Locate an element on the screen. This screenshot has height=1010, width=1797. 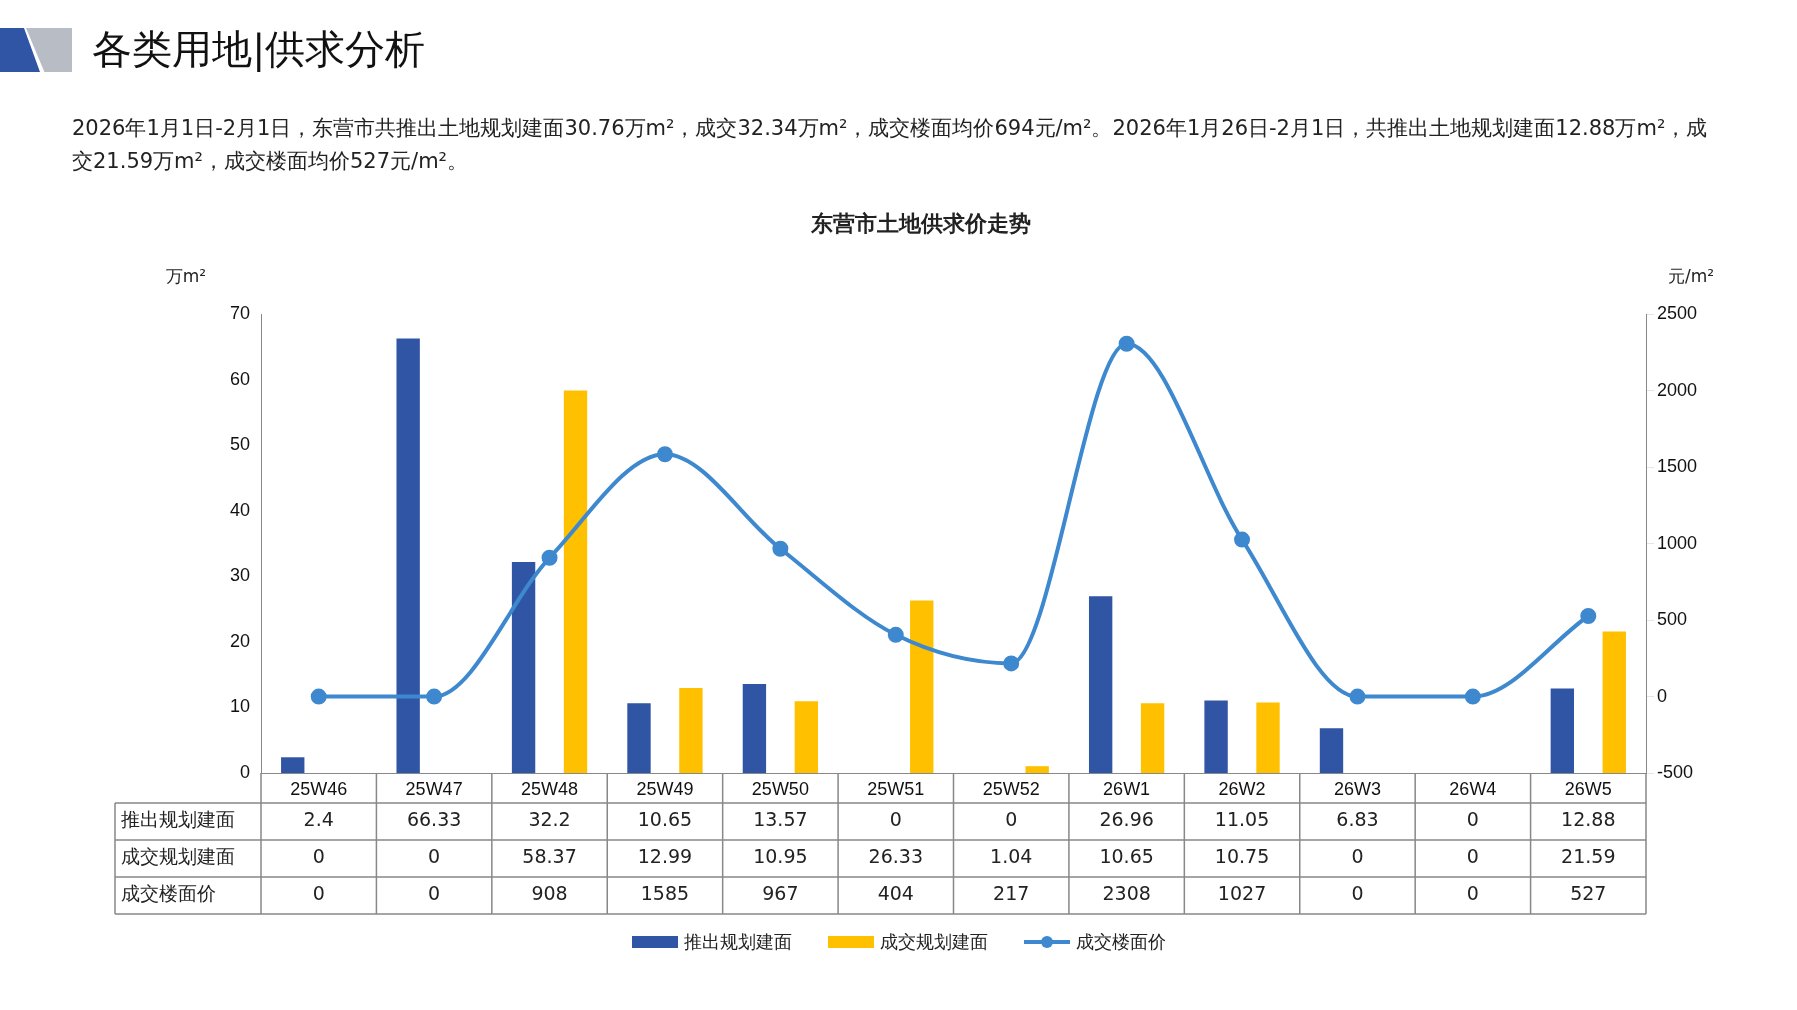
y2-tick-label: 1000 is located at coordinates (1677, 542).